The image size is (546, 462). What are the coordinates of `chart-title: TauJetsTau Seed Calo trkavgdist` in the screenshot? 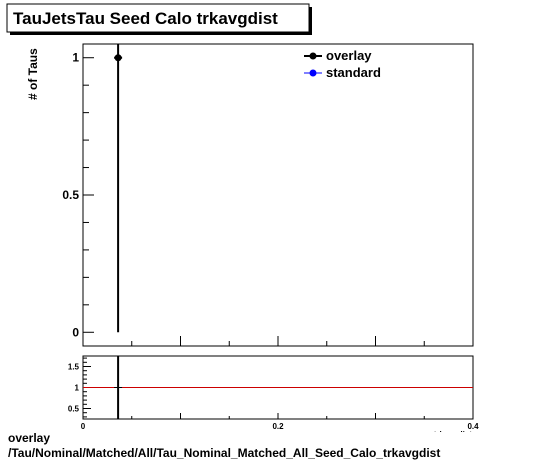 It's located at (145, 18).